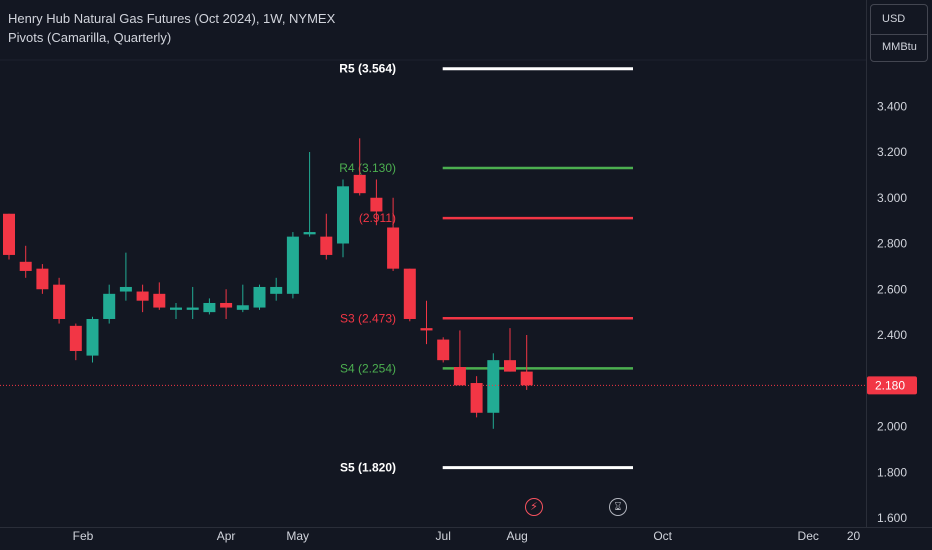 Image resolution: width=932 pixels, height=550 pixels. What do you see at coordinates (368, 368) in the screenshot?
I see `pivot-label: S4 (2.254)` at bounding box center [368, 368].